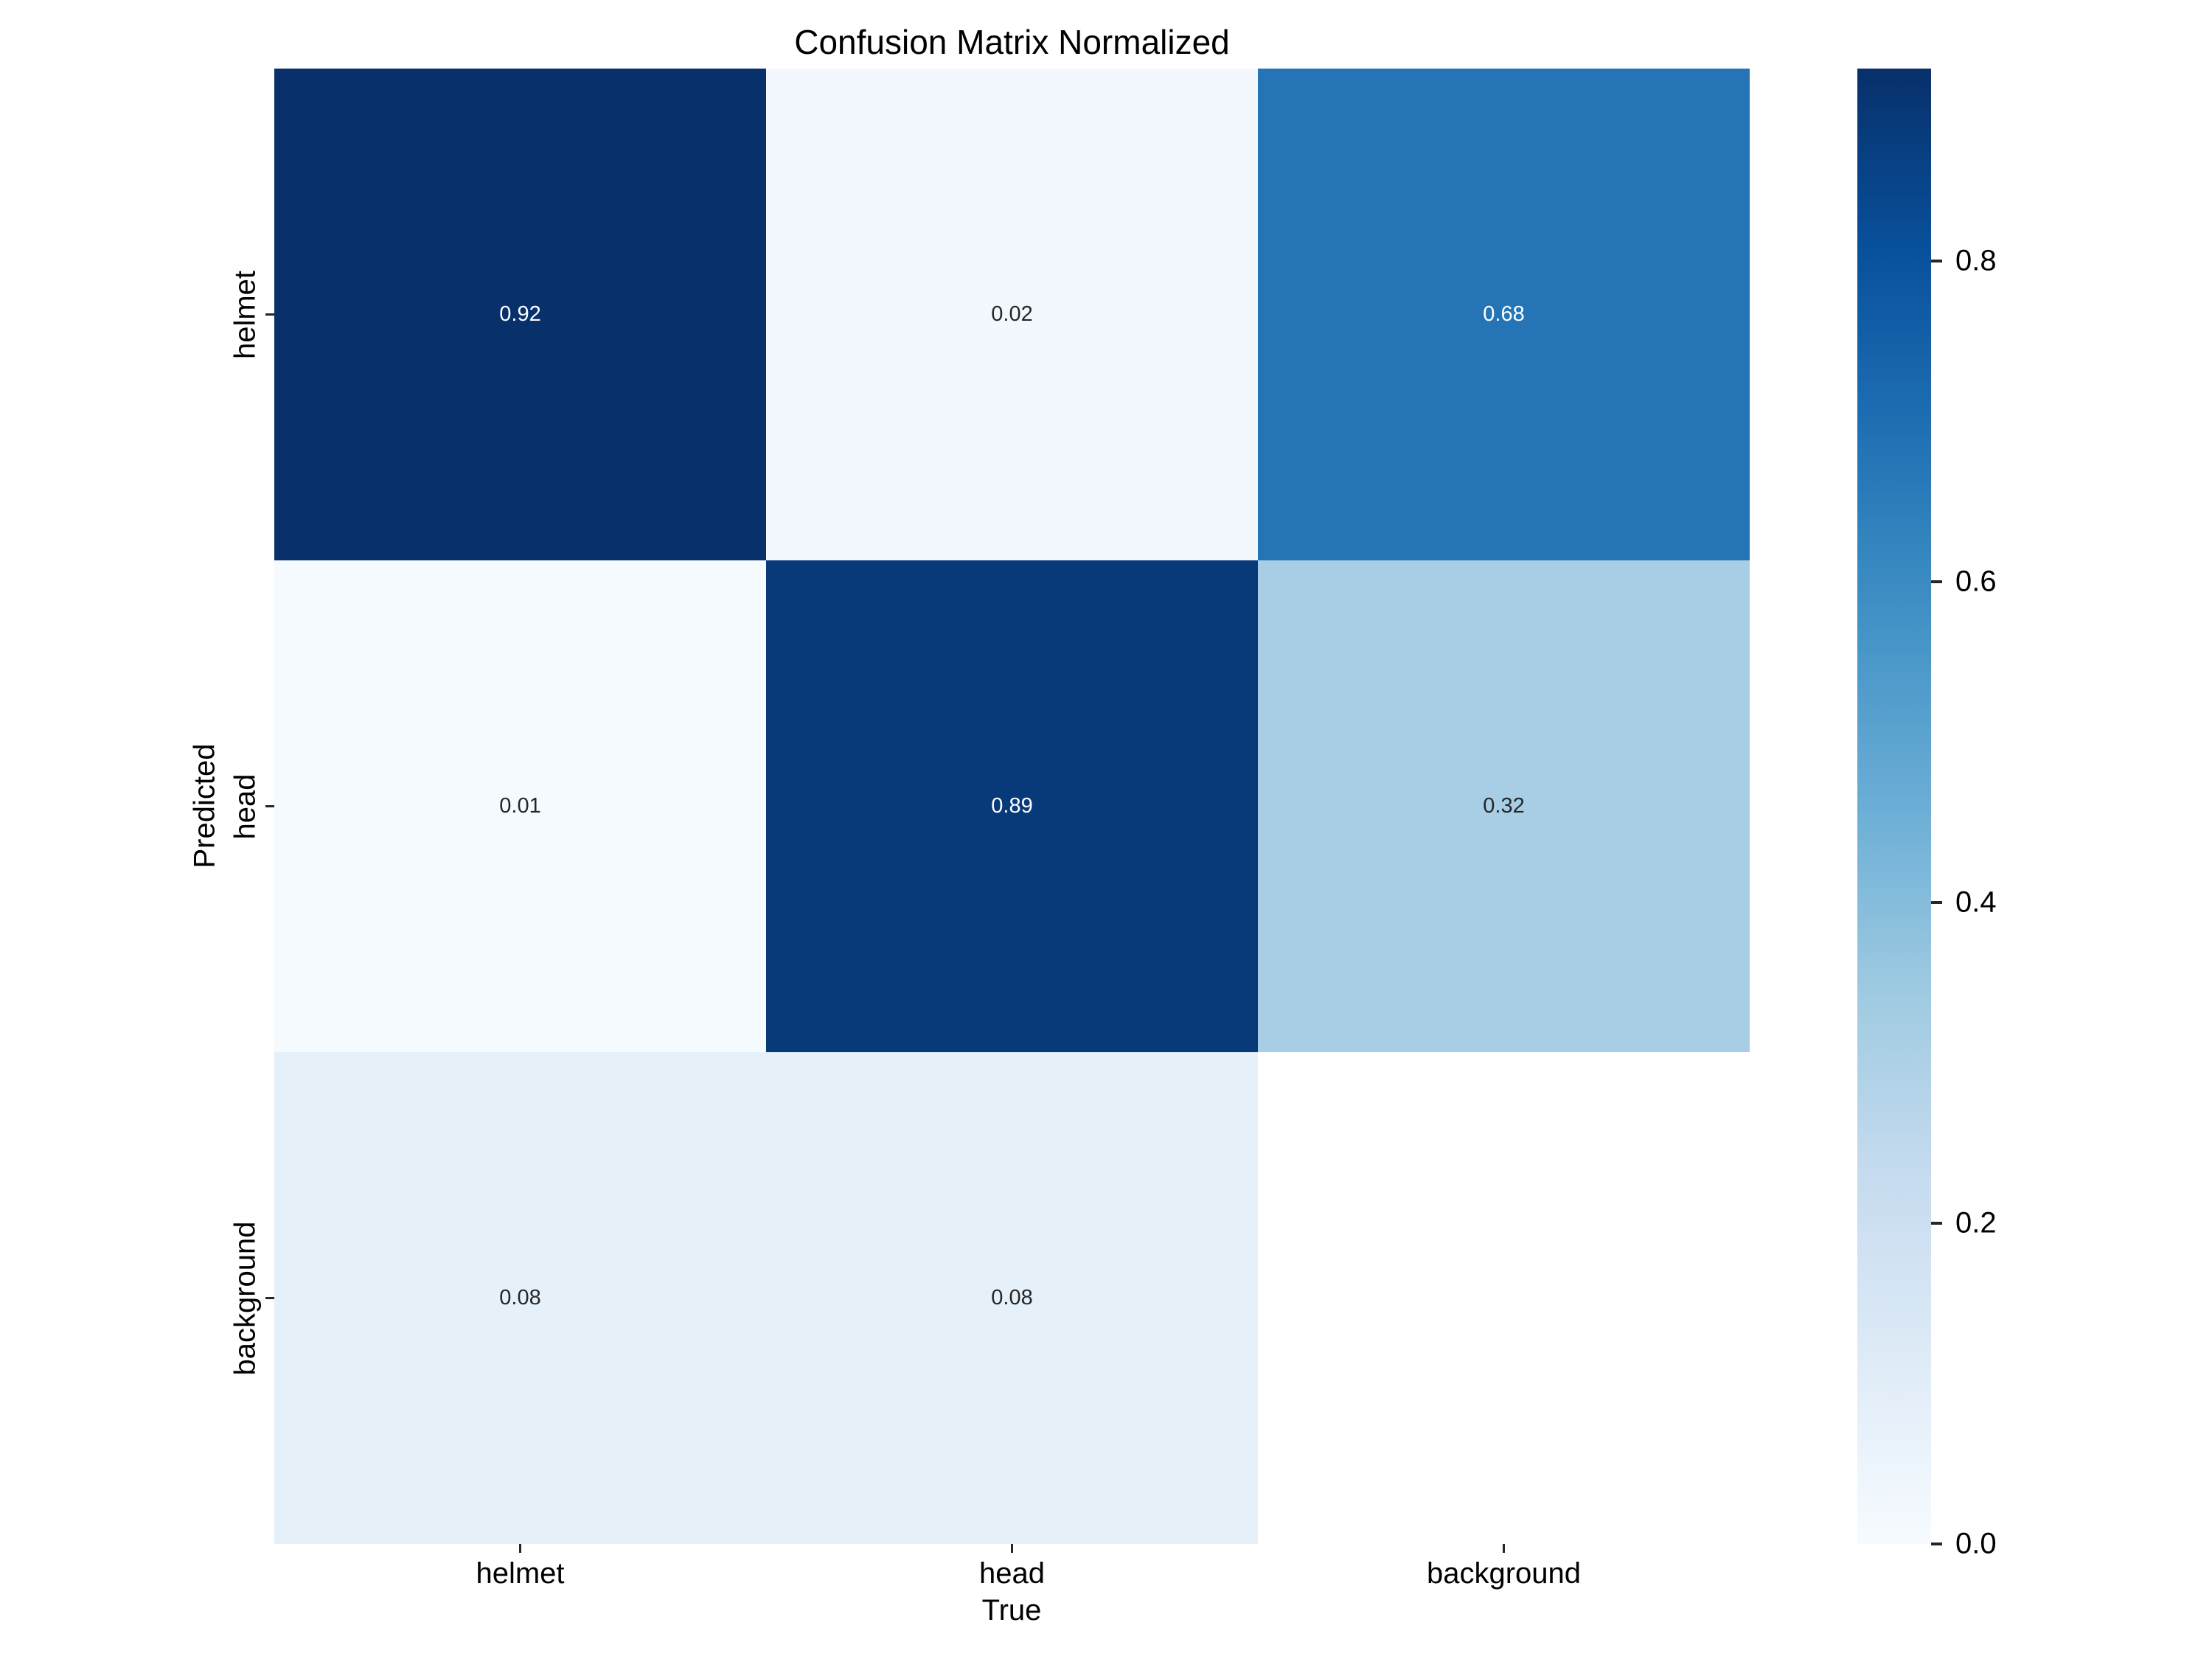 This screenshot has width=2212, height=1659. Describe the element at coordinates (1504, 1548) in the screenshot. I see `x-tick-mark-background` at that location.